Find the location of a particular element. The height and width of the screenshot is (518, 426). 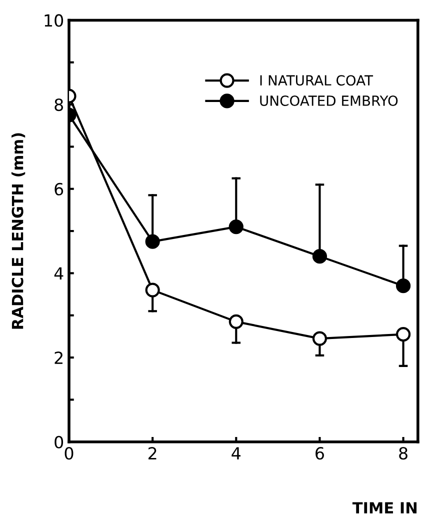

x-tick-label: 6 is located at coordinates (320, 453).